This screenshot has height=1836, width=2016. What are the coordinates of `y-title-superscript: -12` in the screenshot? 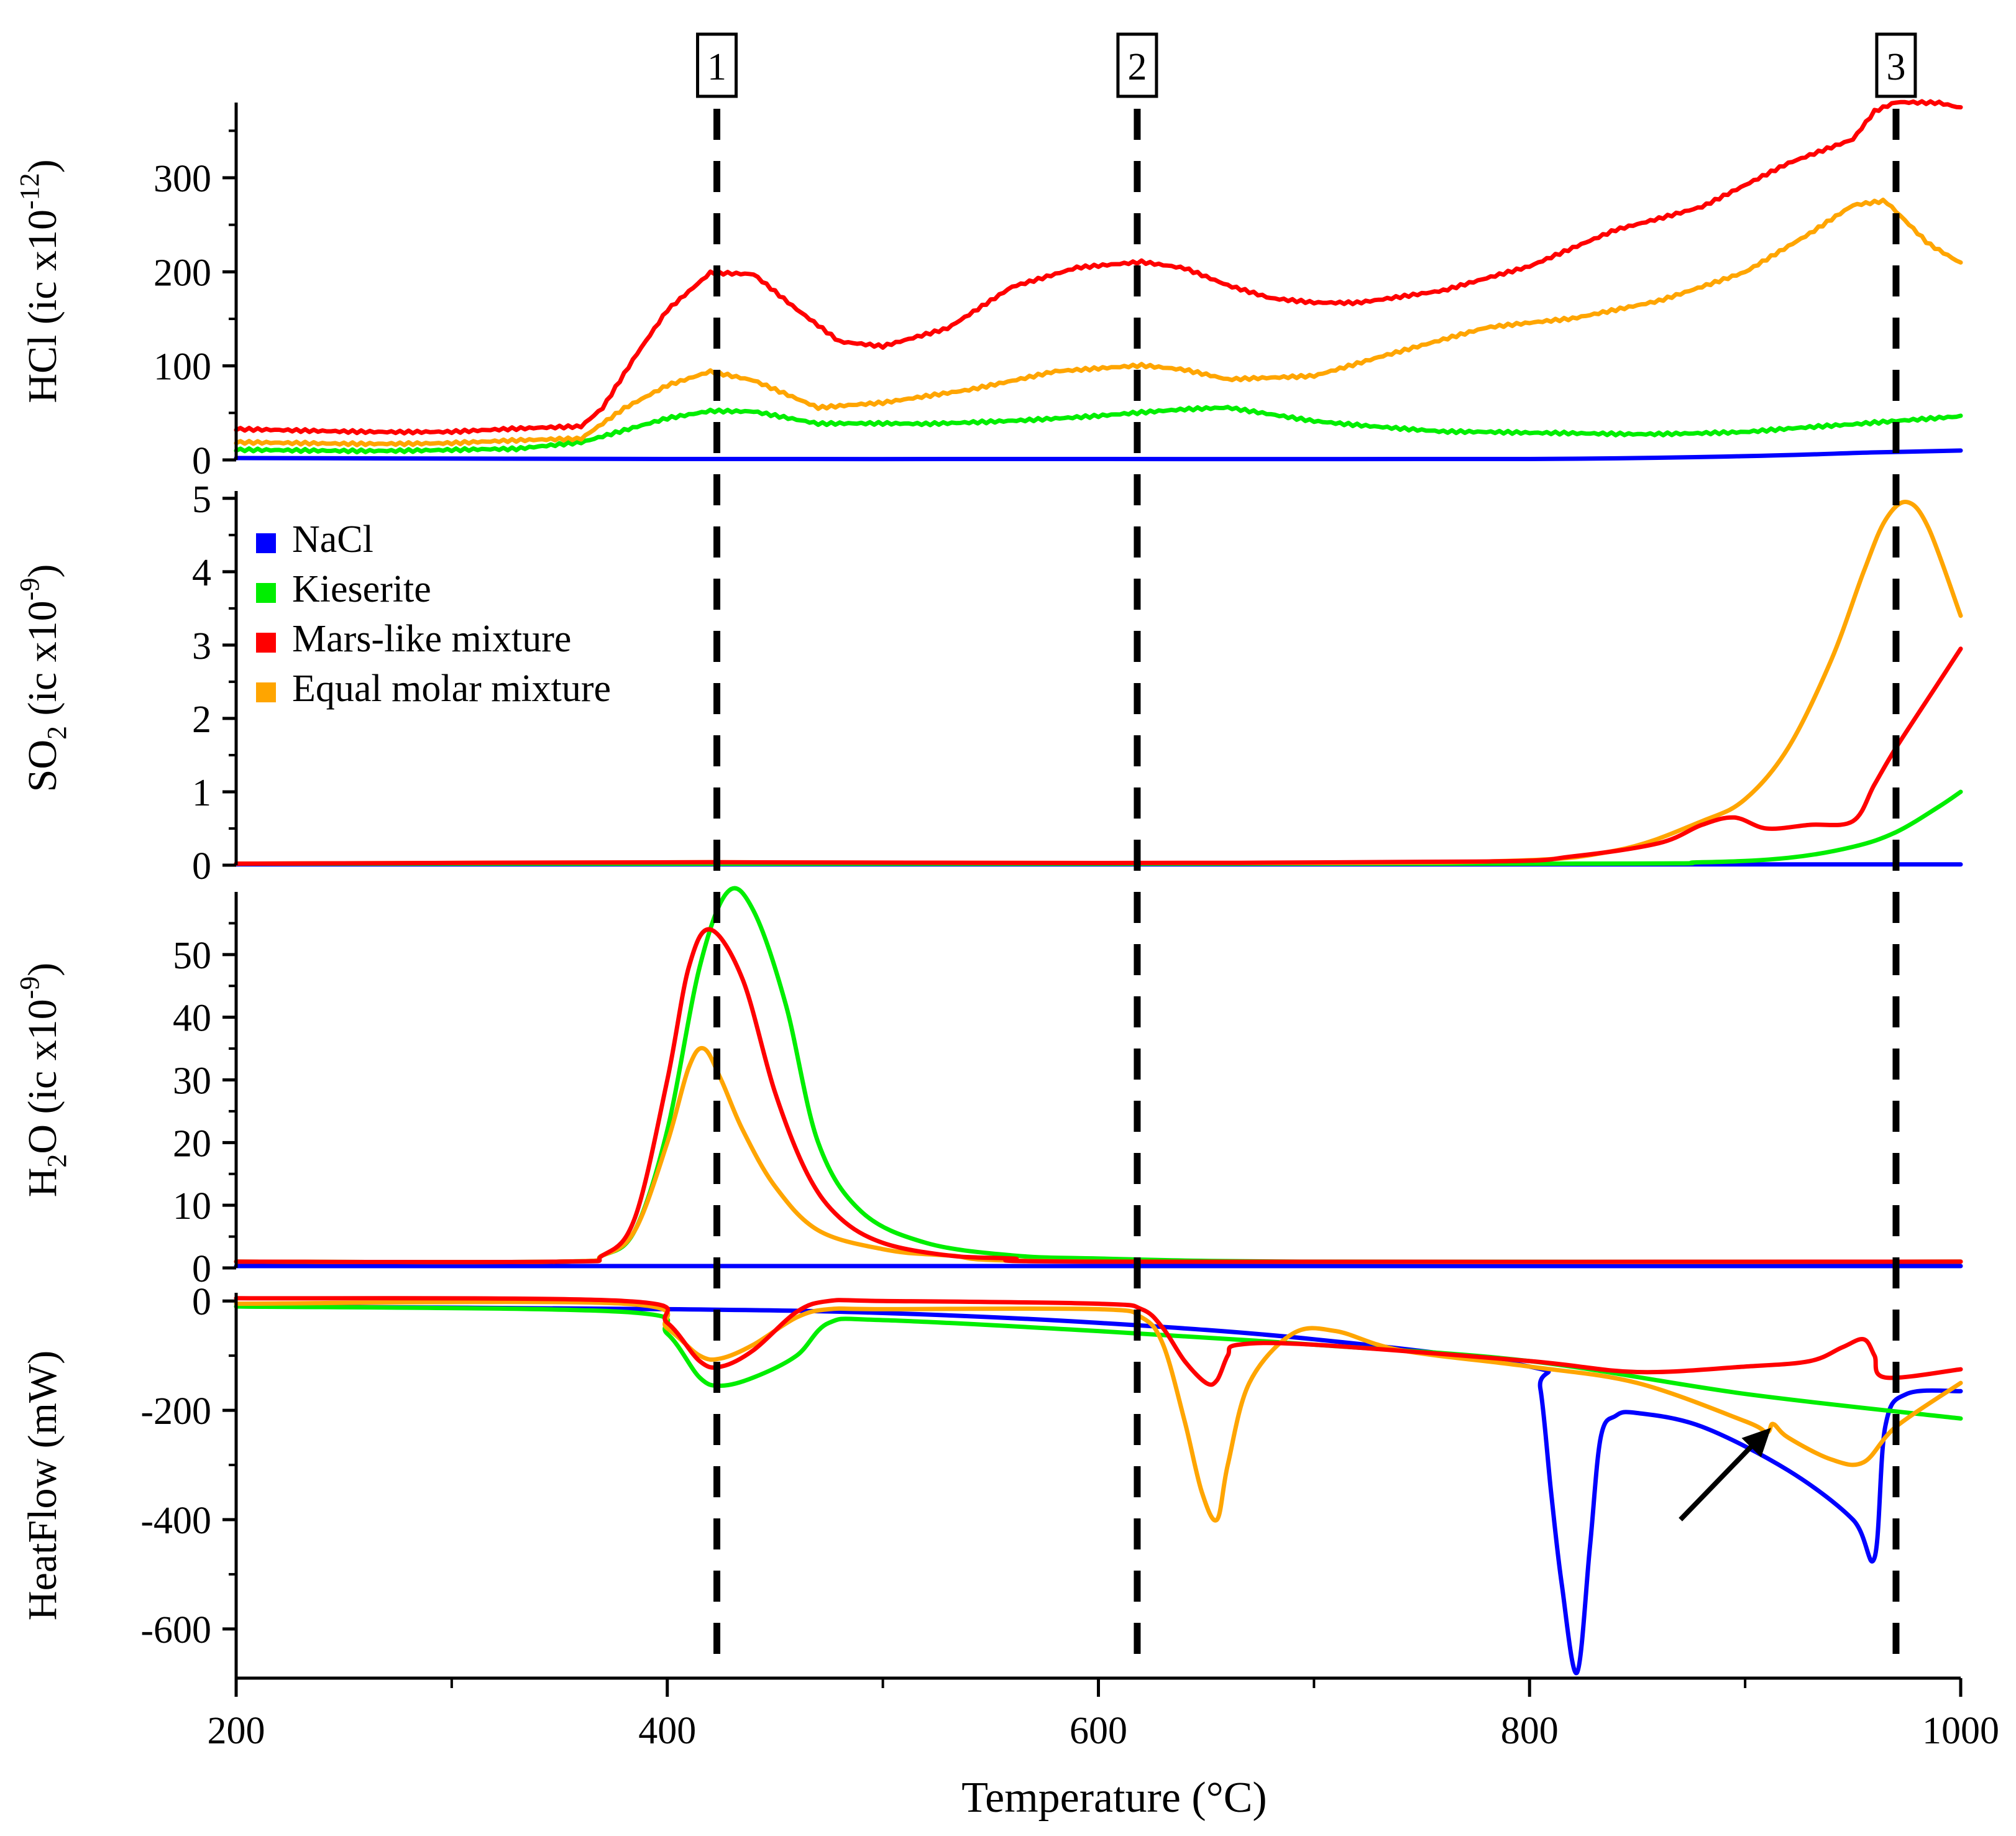 It's located at (29, 191).